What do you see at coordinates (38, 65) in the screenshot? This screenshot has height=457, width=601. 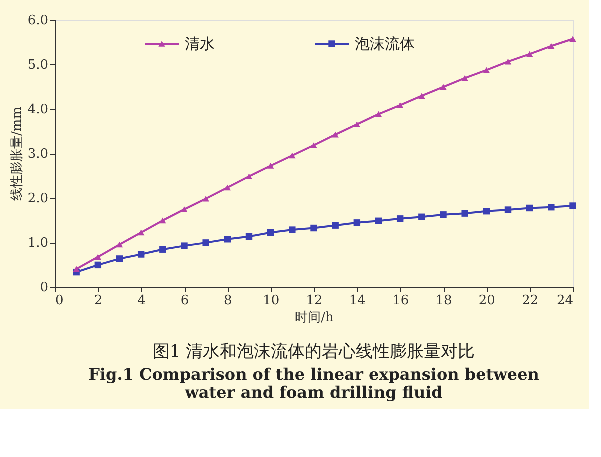 I see `y-tick-label: 5.0` at bounding box center [38, 65].